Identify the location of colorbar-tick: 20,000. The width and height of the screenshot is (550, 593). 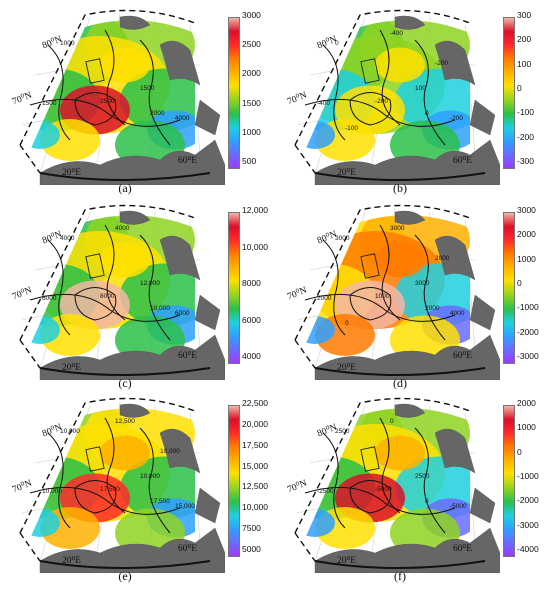
(255, 423).